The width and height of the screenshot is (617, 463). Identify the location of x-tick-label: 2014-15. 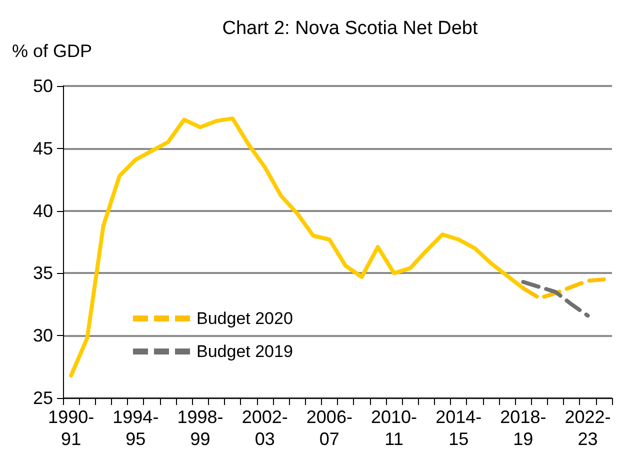
(459, 428).